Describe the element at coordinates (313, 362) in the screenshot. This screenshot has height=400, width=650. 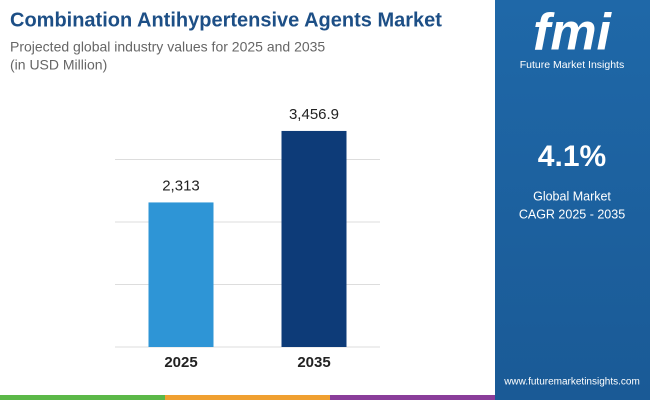
I see `x-tick-label: 2035` at that location.